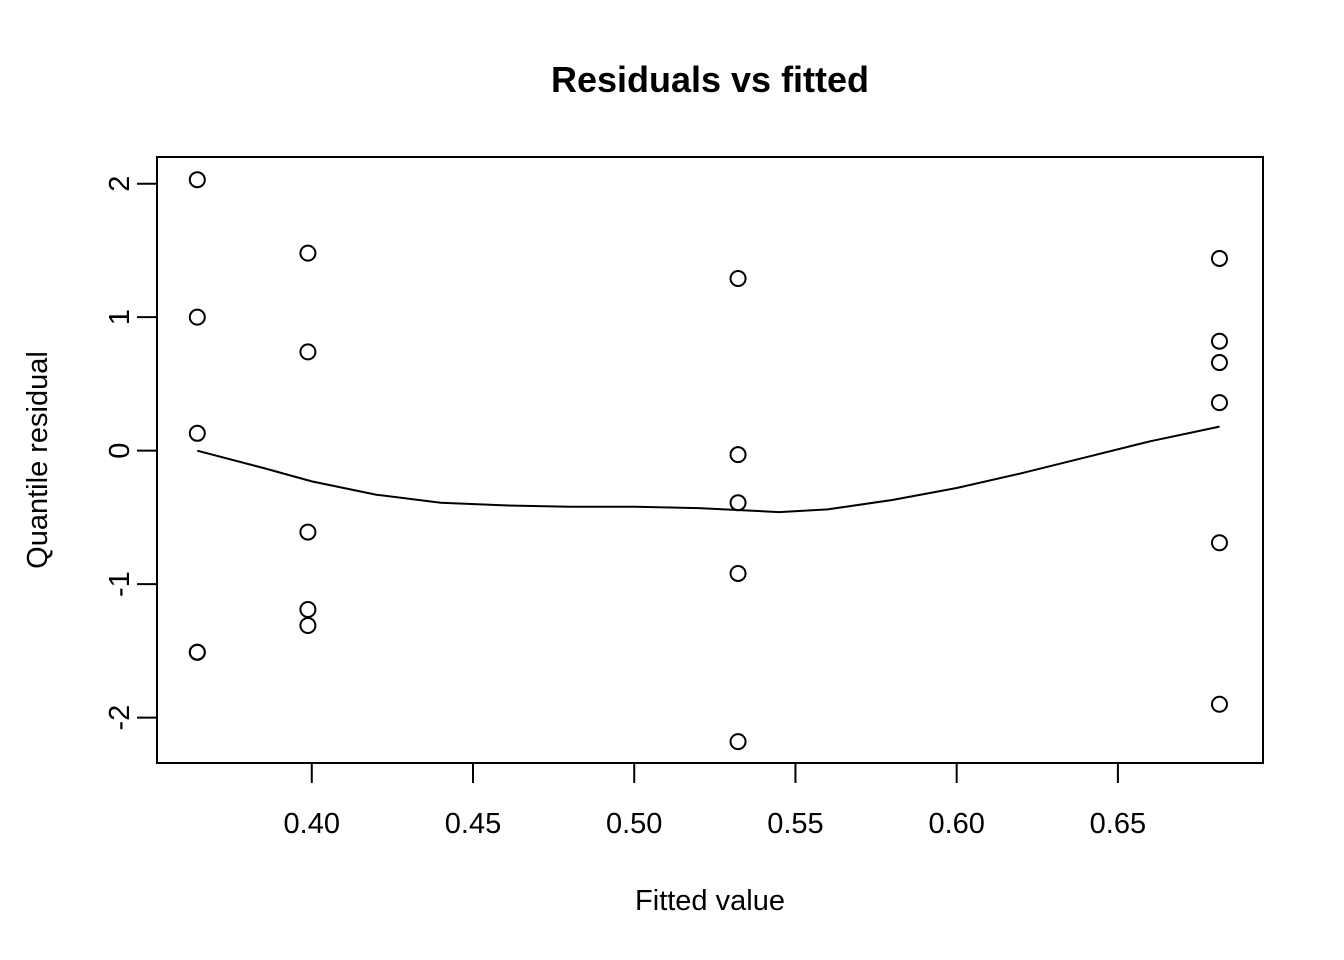 Image resolution: width=1344 pixels, height=960 pixels. What do you see at coordinates (38, 460) in the screenshot?
I see `y-axis-label: Quantile residual` at bounding box center [38, 460].